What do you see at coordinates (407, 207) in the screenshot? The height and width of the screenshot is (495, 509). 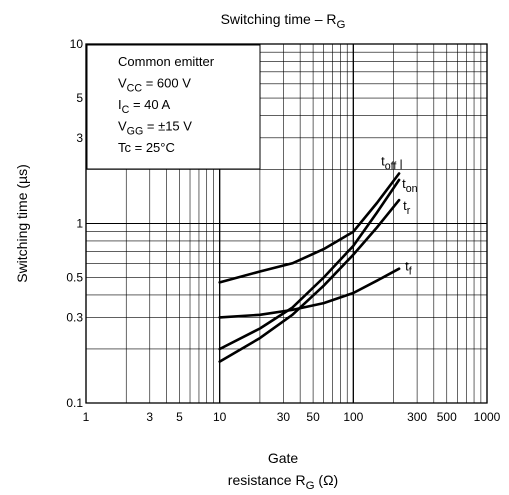 I see `series-label-tr: tr` at bounding box center [407, 207].